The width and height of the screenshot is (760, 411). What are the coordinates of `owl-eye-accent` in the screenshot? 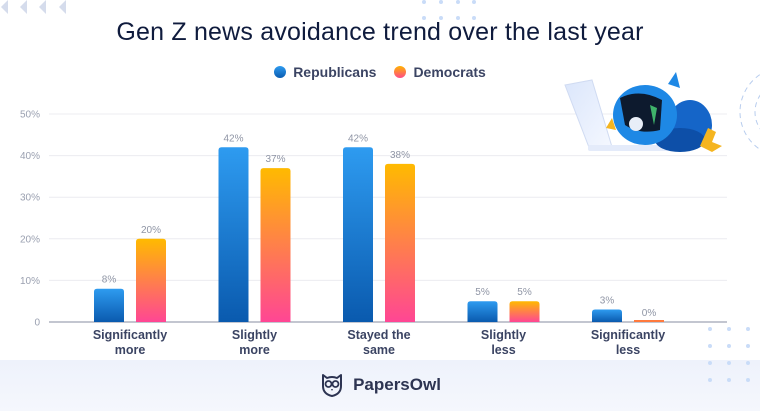 It's located at (653, 115).